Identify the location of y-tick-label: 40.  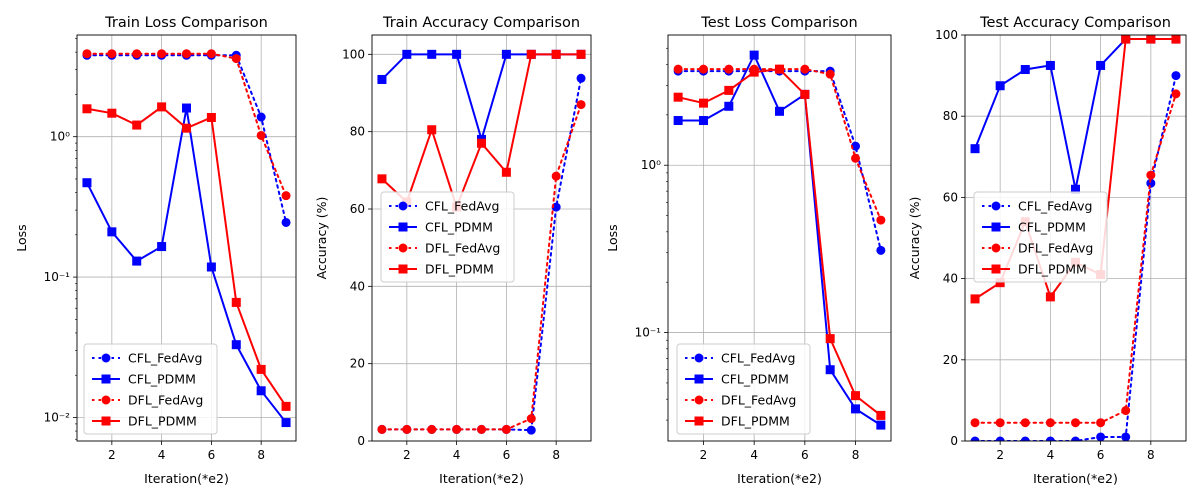
(357, 286).